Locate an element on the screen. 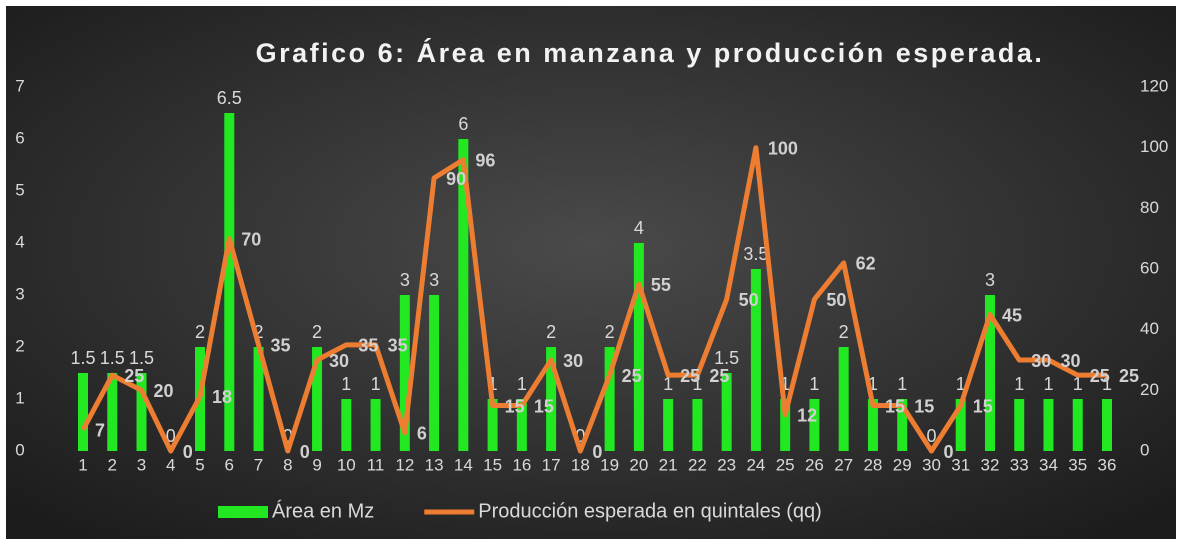 This screenshot has width=1182, height=545. line-value-label: 30 is located at coordinates (339, 361).